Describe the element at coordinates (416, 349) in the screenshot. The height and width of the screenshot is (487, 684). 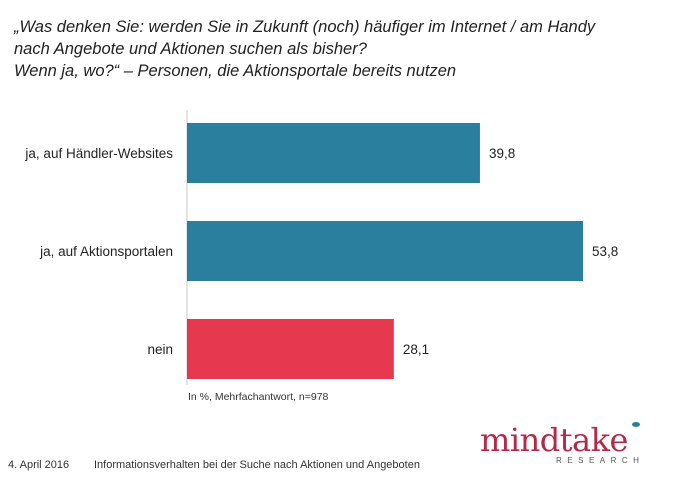
I see `value-label-3: 28,1` at that location.